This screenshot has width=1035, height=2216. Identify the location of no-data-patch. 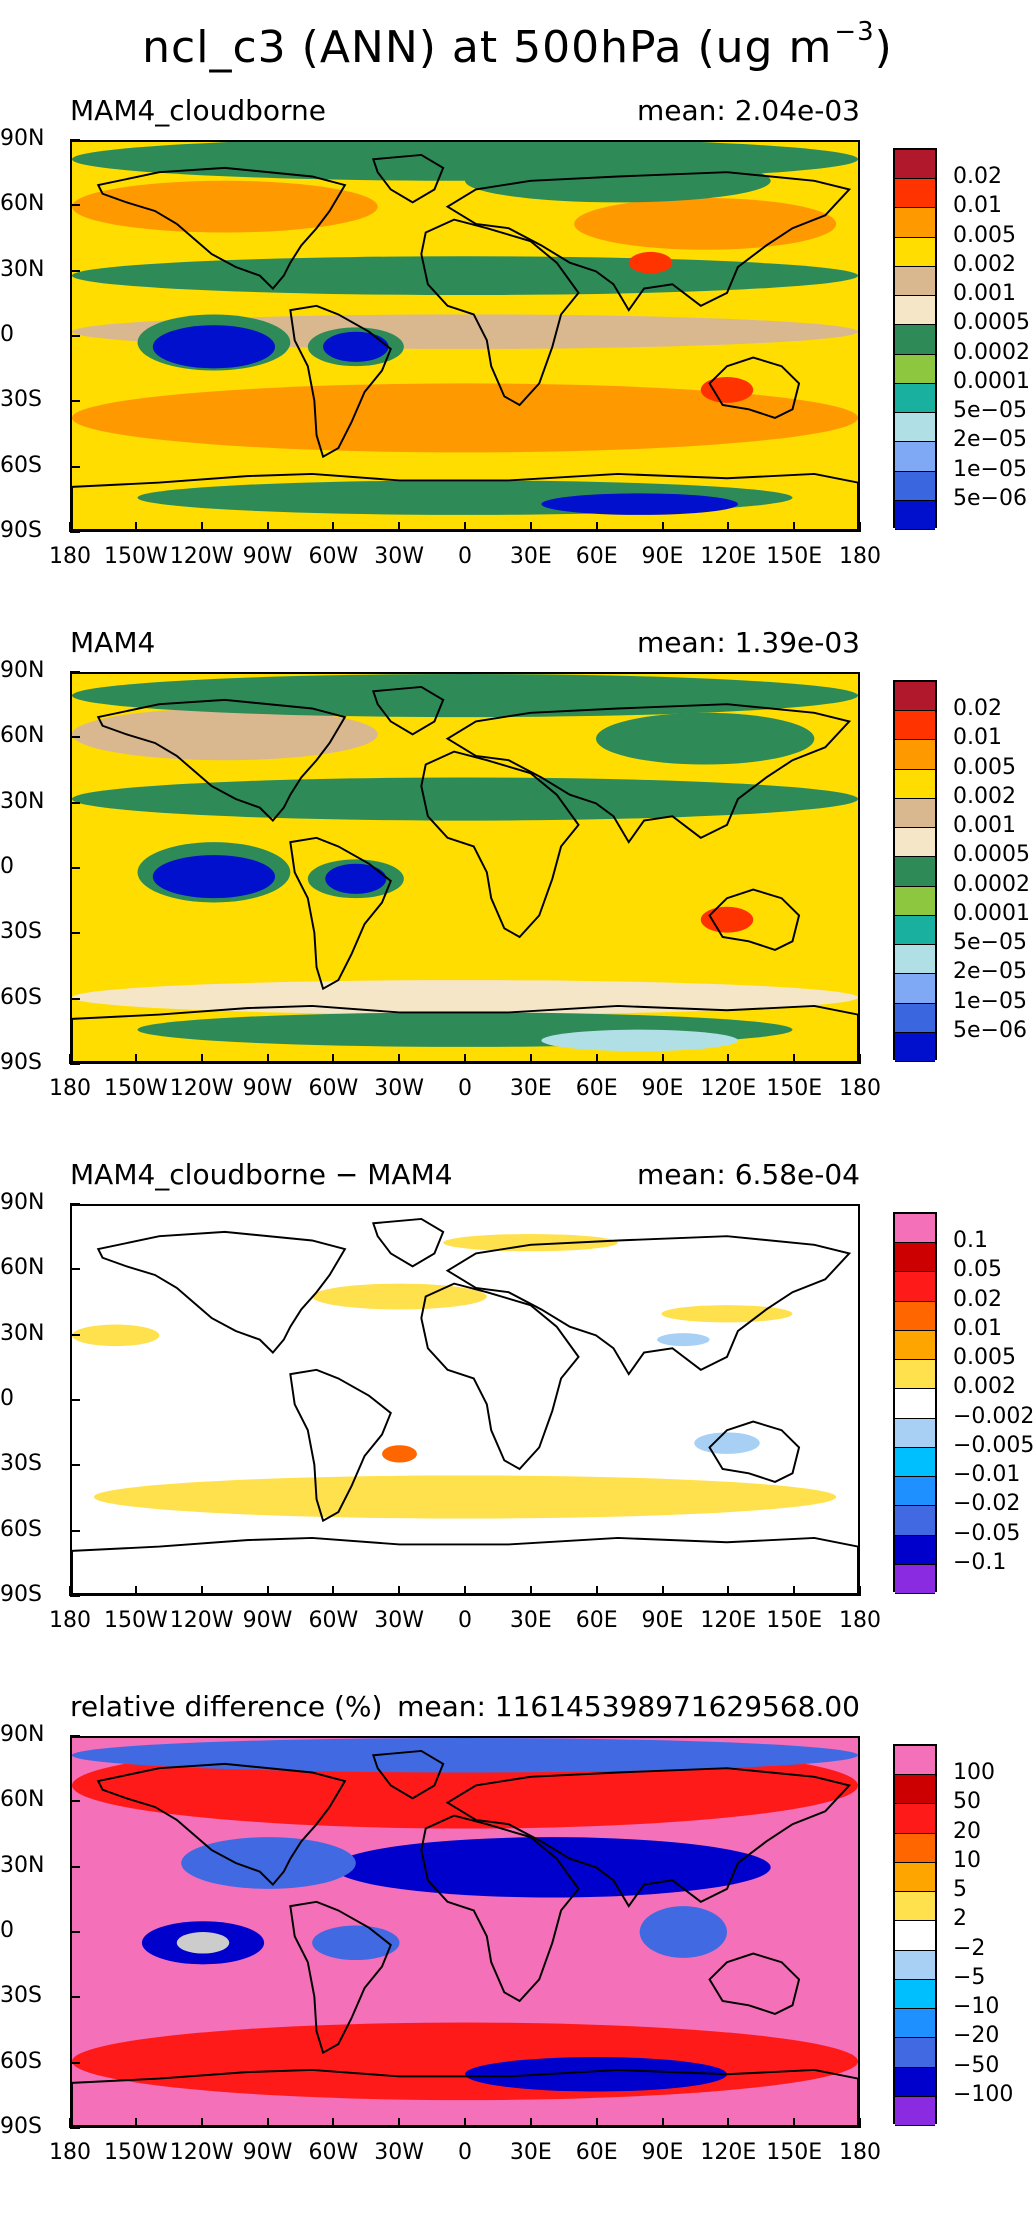
(203, 1943).